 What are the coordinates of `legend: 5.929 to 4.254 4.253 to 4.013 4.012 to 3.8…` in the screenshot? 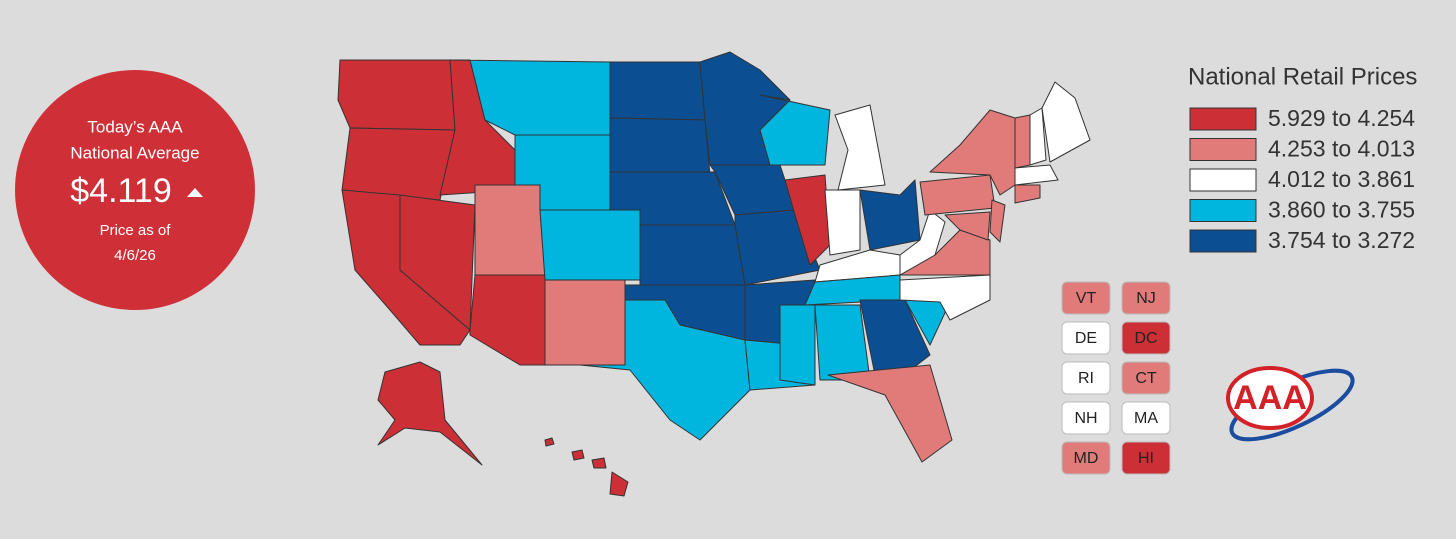 It's located at (1302, 179).